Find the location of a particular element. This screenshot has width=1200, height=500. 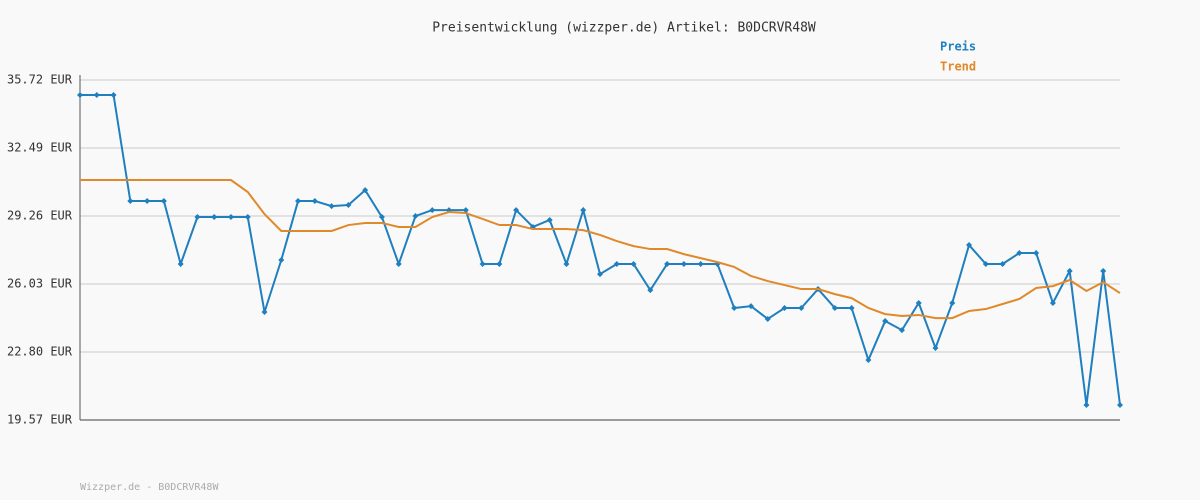

legend-label: Preis is located at coordinates (958, 47).